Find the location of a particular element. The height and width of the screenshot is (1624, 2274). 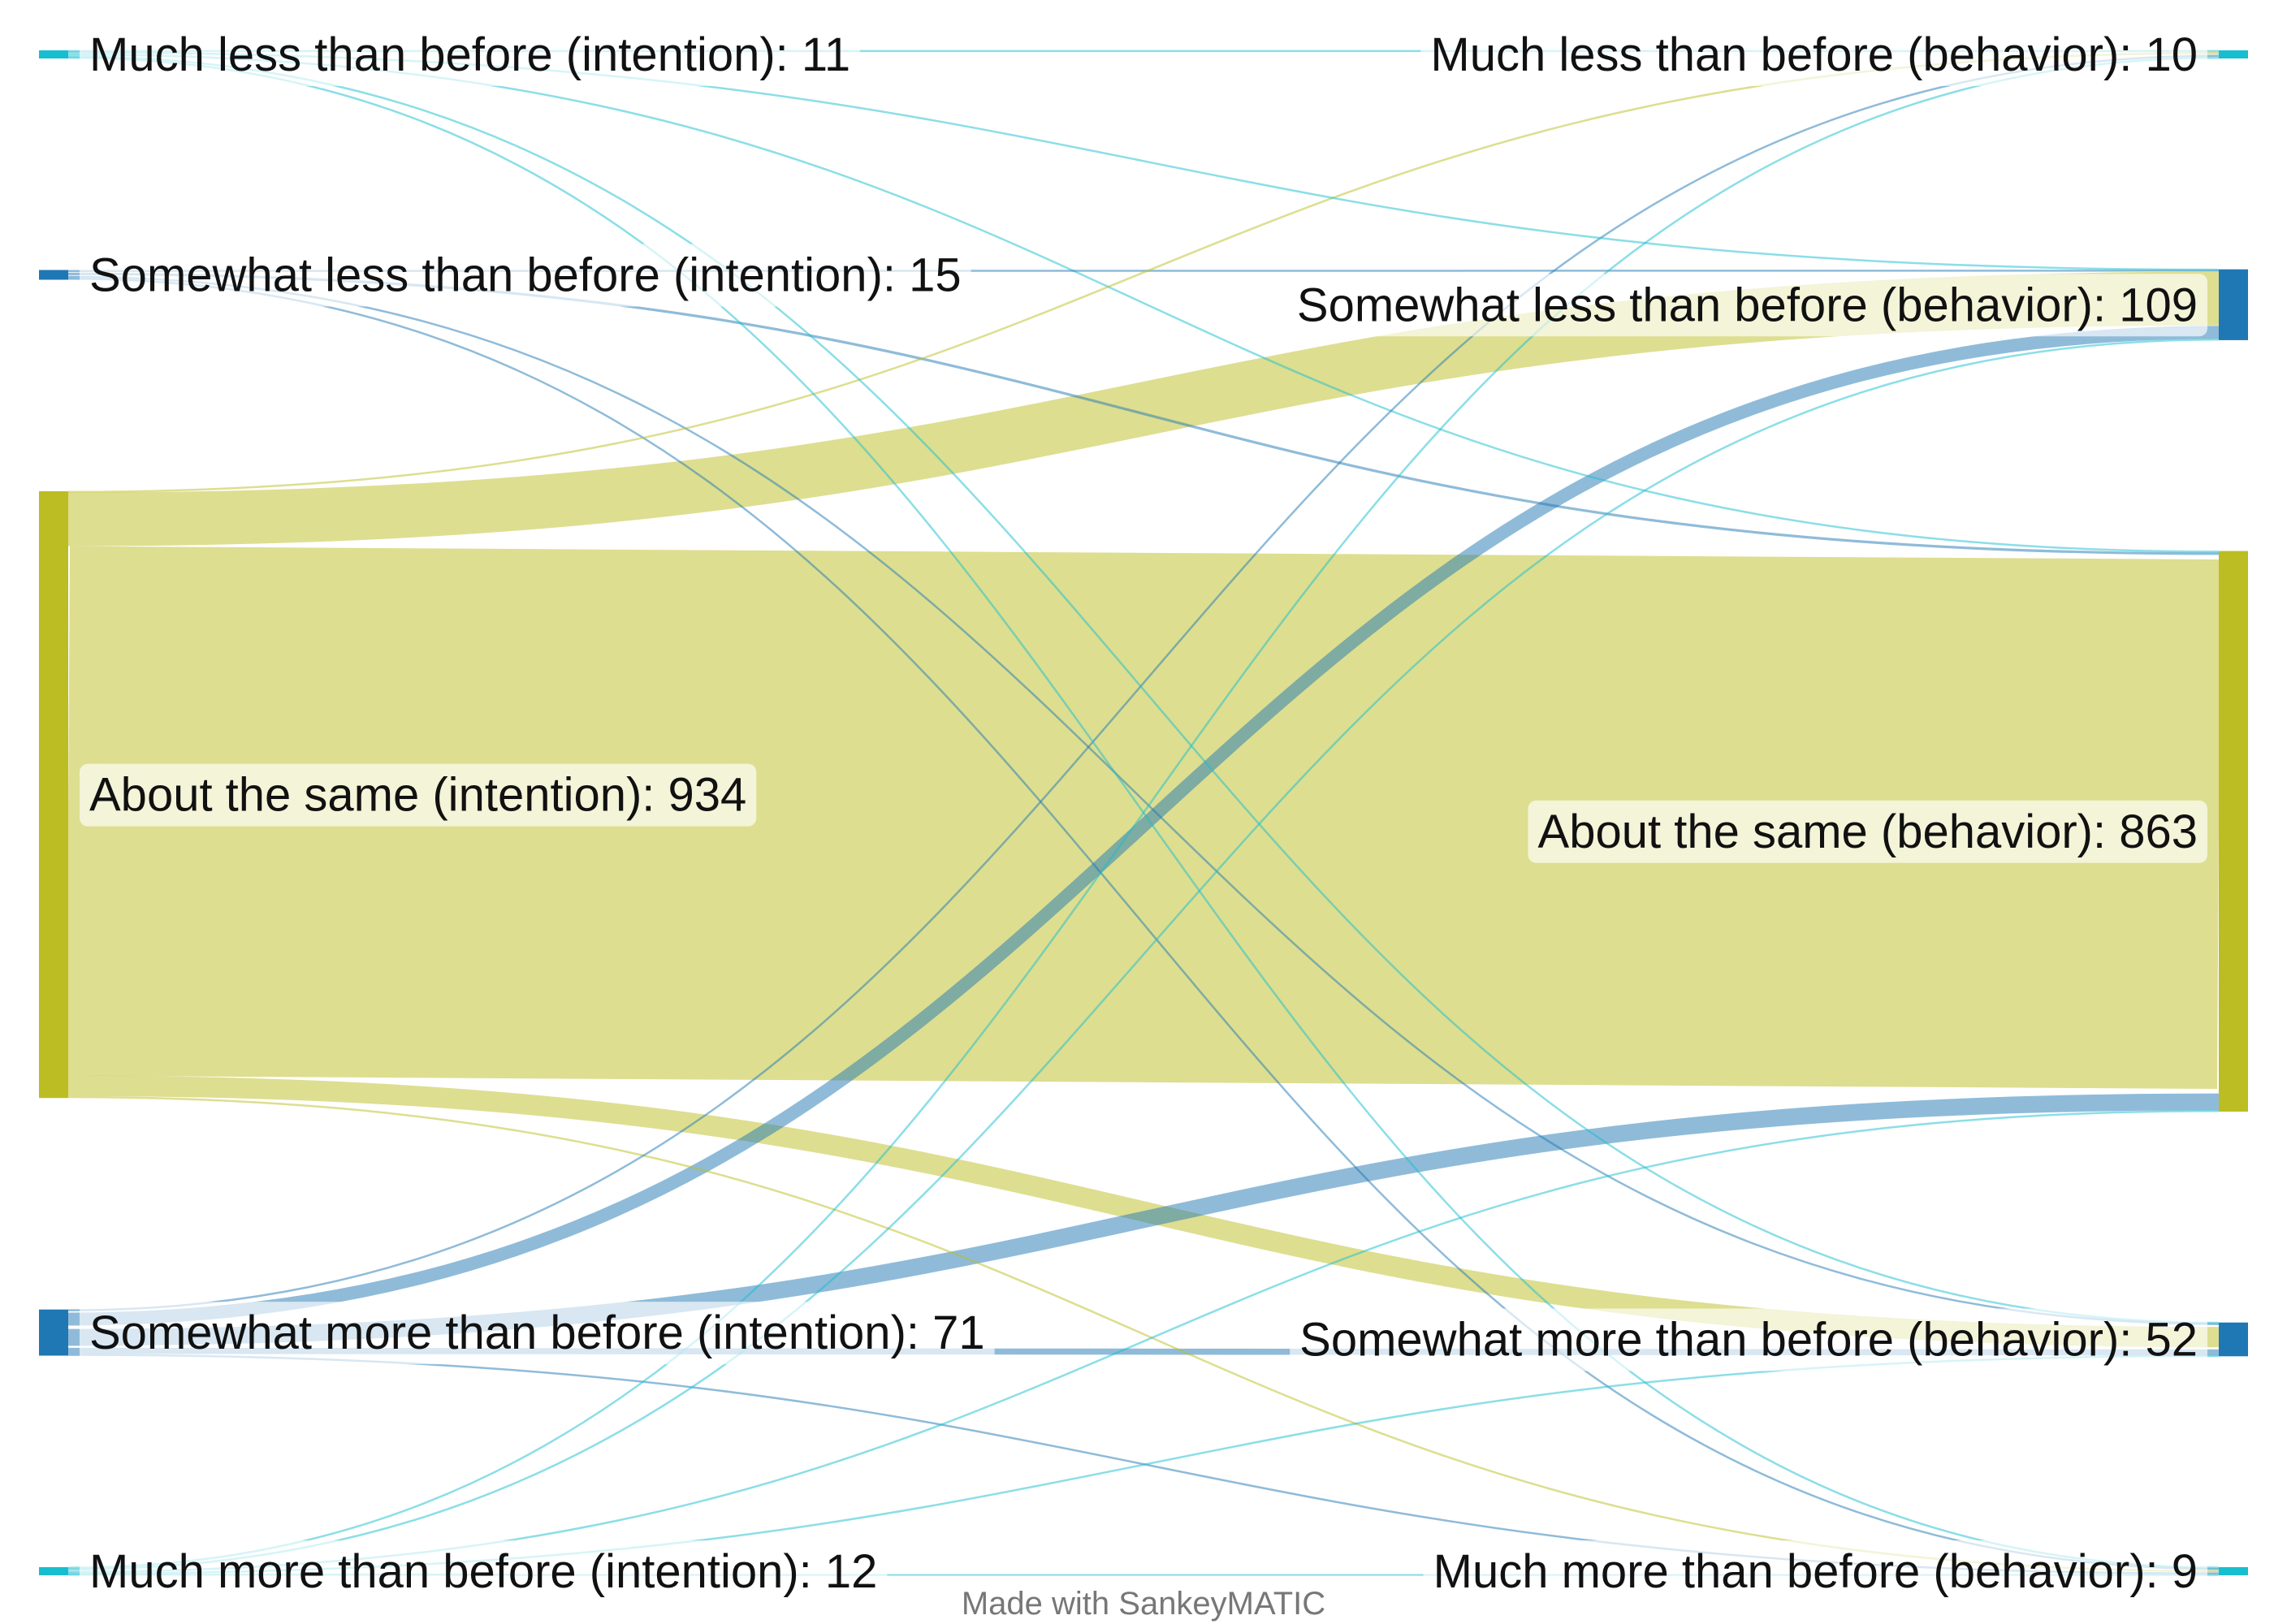

label-group-il_same: About the same (intention): 934 is located at coordinates (418, 795).